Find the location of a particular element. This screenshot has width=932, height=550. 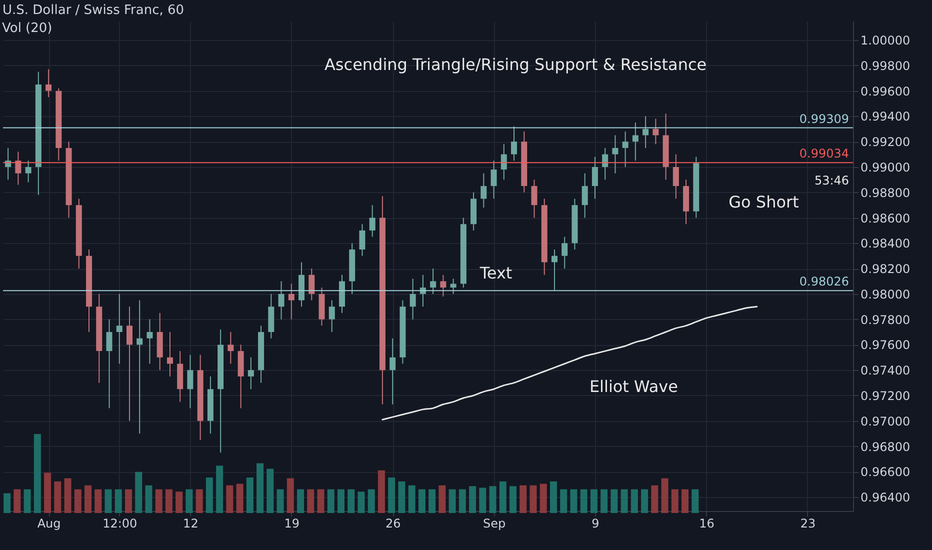

annotation: Go Short is located at coordinates (763, 202).